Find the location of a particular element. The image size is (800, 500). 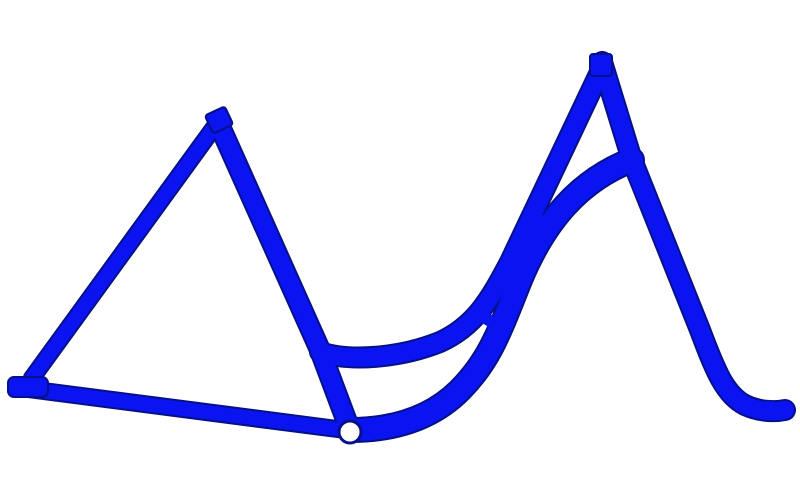

chain-stay is located at coordinates (182, 409).